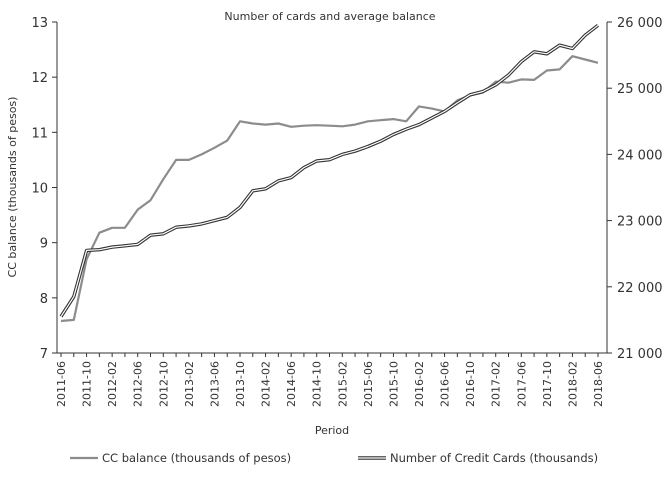 This screenshot has height=483, width=671. Describe the element at coordinates (342, 384) in the screenshot. I see `x-tick-label: 2015-02` at that location.